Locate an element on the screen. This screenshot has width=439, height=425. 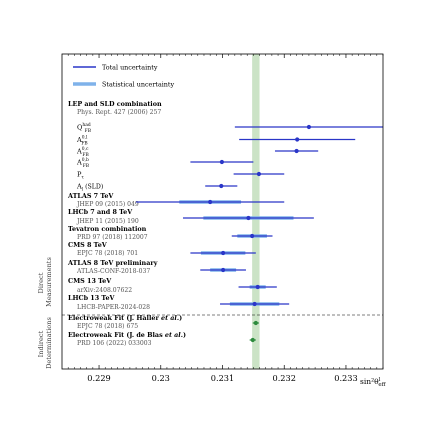
group-subtitle: EPJC 78 (2018) 675 is located at coordinates (107, 326).